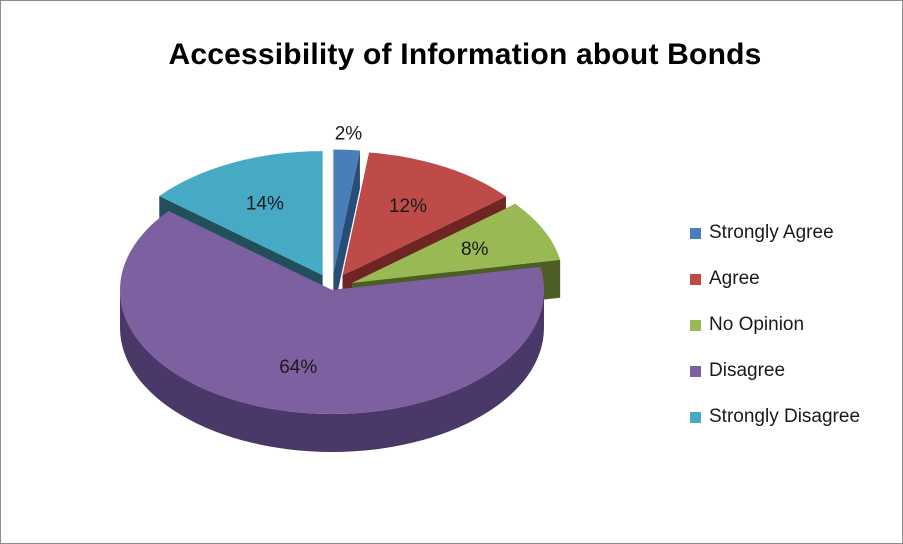  What do you see at coordinates (785, 416) in the screenshot?
I see `legend-label: Strongly Disagree` at bounding box center [785, 416].